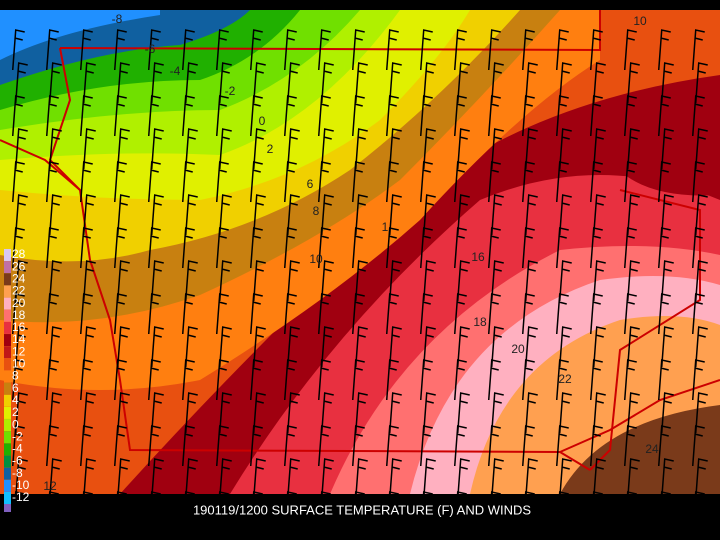 The image size is (720, 540). Describe the element at coordinates (19, 291) in the screenshot. I see `legend-label: 22` at that location.